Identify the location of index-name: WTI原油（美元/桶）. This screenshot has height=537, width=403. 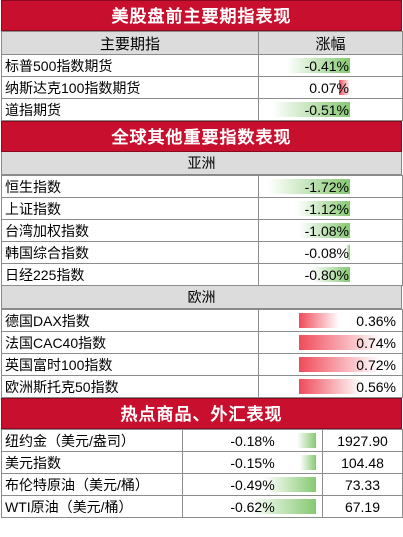
(92, 506).